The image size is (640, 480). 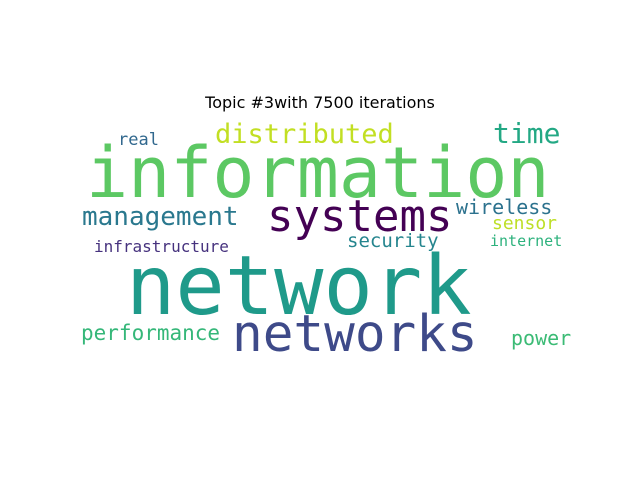 What do you see at coordinates (318, 173) in the screenshot?
I see `word-information: information` at bounding box center [318, 173].